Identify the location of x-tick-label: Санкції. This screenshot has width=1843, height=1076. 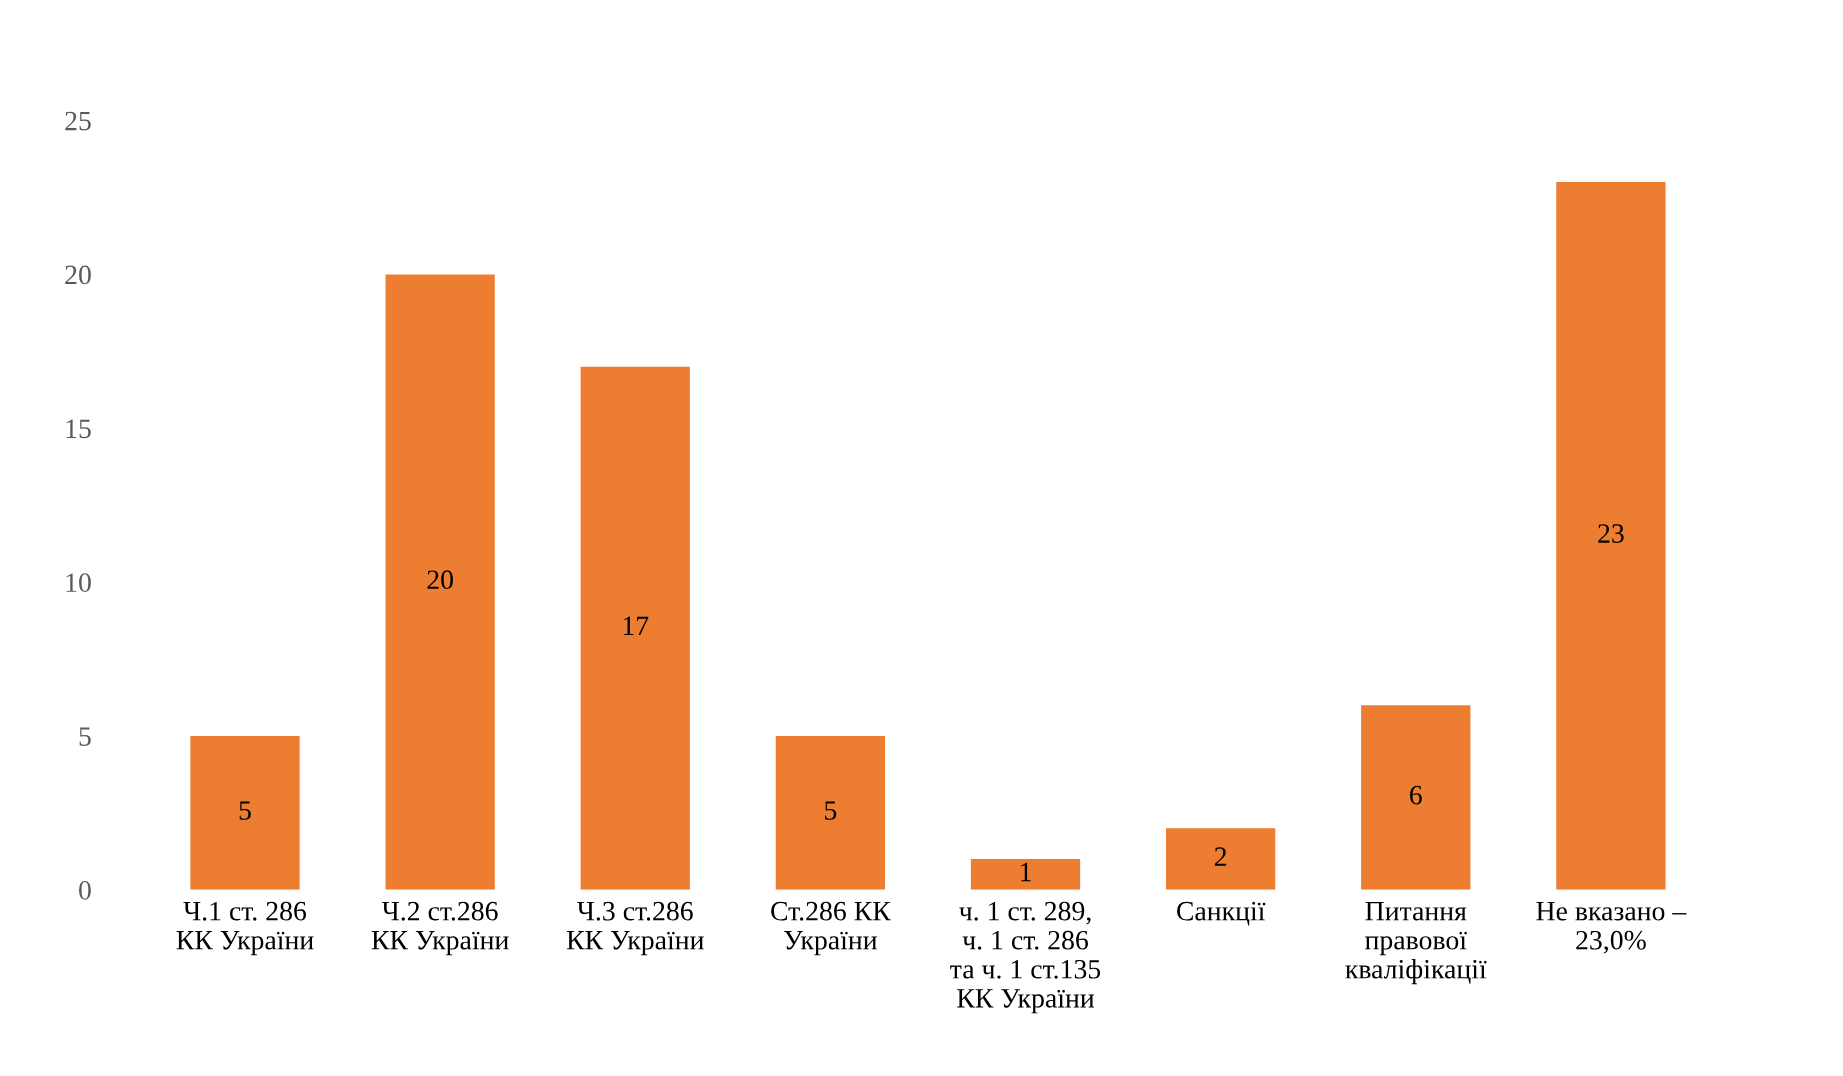
(1221, 913).